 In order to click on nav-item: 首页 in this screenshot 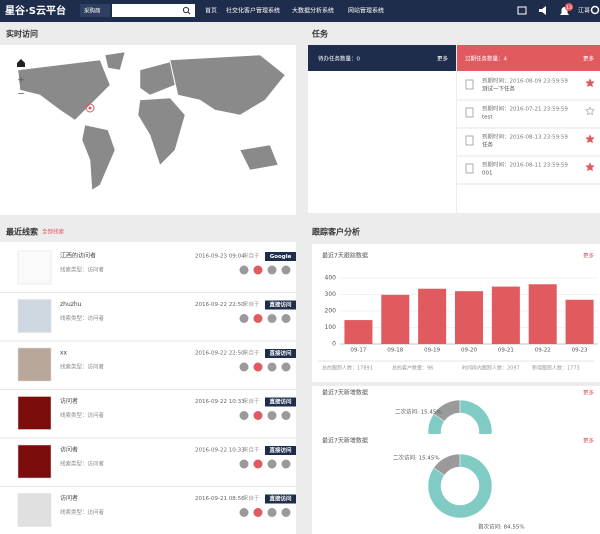, I will do `click(211, 11)`.